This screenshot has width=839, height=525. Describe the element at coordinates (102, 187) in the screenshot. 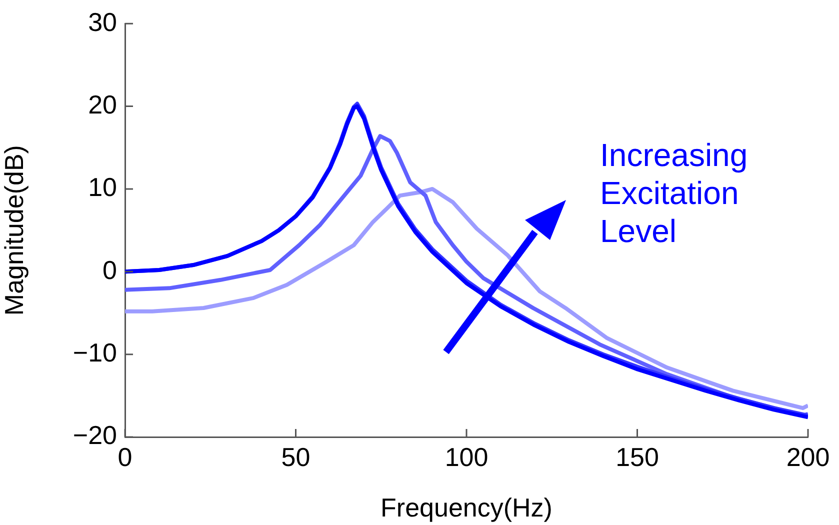

I see `y-tick-label: 10` at that location.